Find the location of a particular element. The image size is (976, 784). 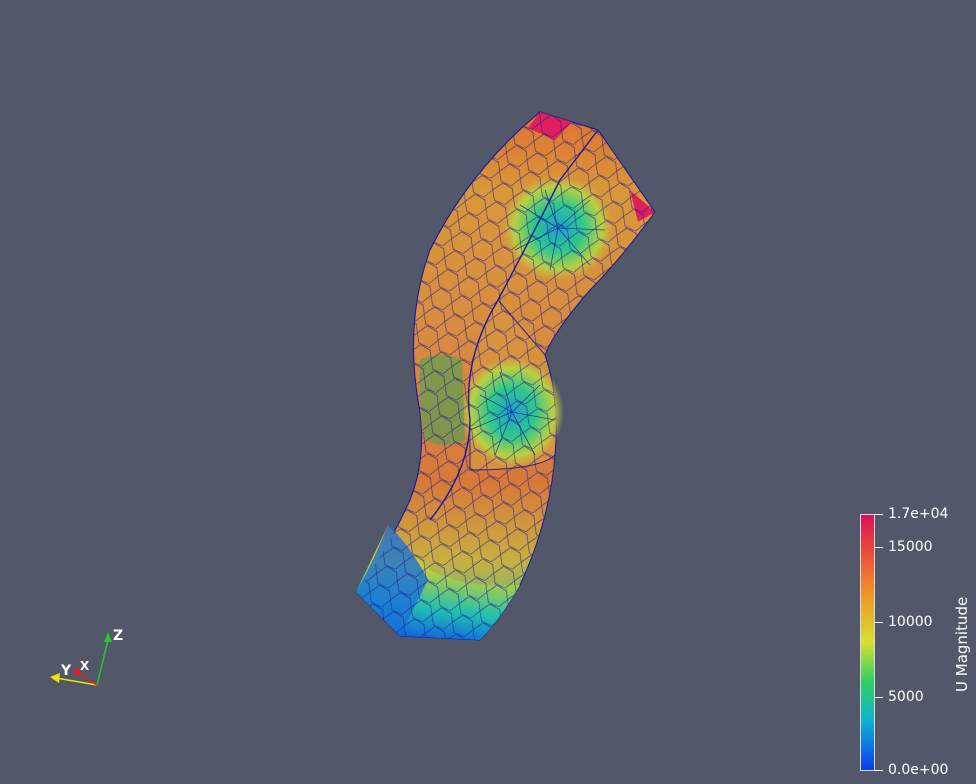

mesh-edge-outline is located at coordinates (514, 325).